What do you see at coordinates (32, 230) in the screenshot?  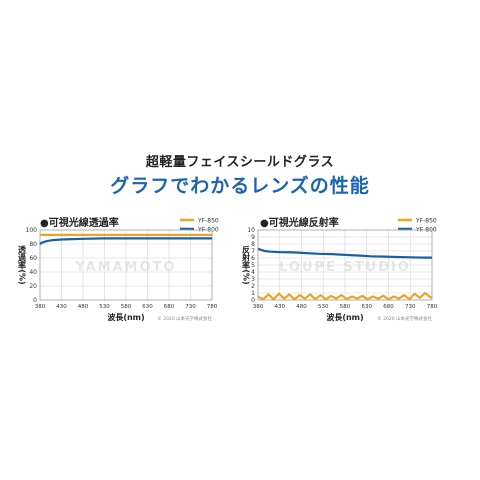 I see `y-tick-label: 100` at bounding box center [32, 230].